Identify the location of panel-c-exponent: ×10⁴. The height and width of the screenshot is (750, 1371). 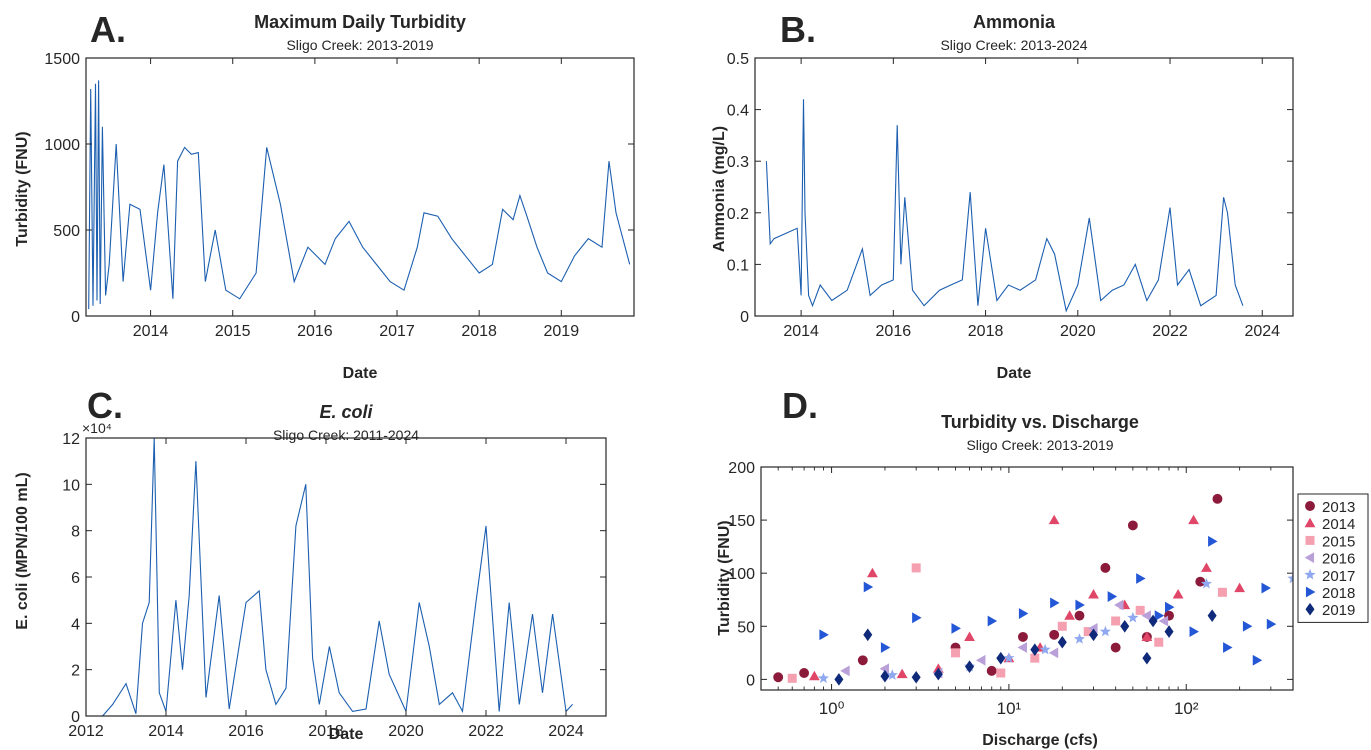
(97, 428).